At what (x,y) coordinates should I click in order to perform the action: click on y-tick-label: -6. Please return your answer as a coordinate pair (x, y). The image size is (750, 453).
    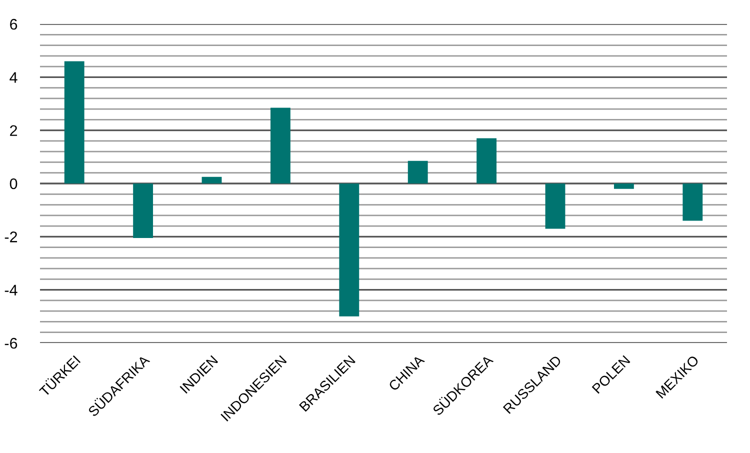
    Looking at the image, I should click on (11, 343).